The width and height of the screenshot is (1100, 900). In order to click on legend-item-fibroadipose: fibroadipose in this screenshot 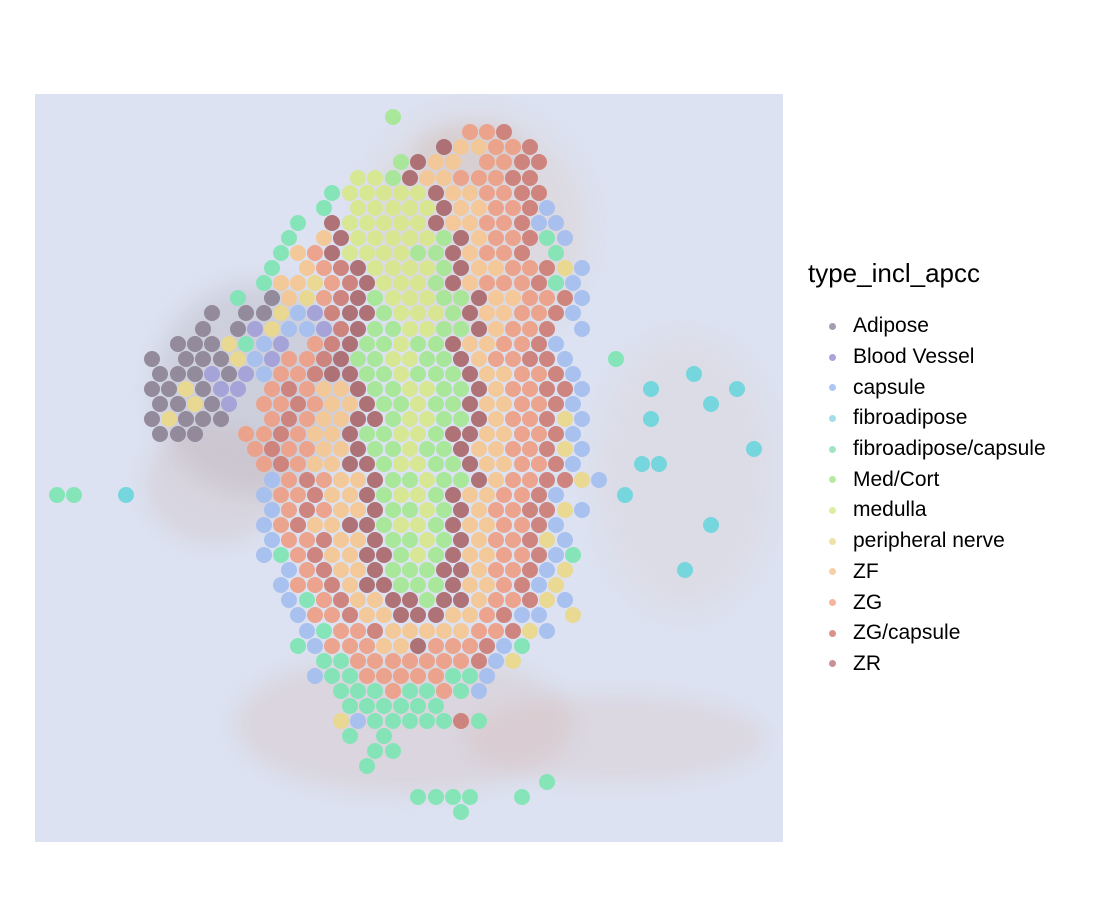, I will do `click(927, 418)`.